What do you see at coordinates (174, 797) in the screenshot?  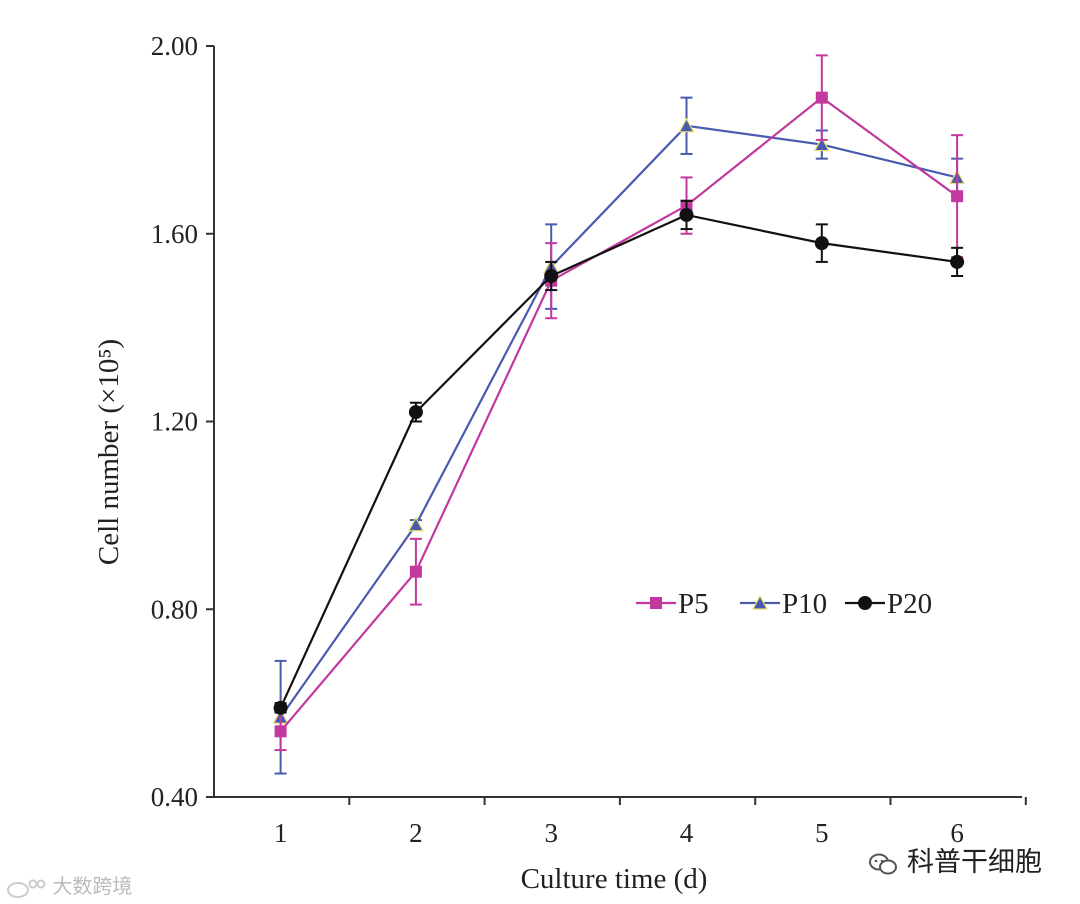 I see `y-tick-label: 0.40` at bounding box center [174, 797].